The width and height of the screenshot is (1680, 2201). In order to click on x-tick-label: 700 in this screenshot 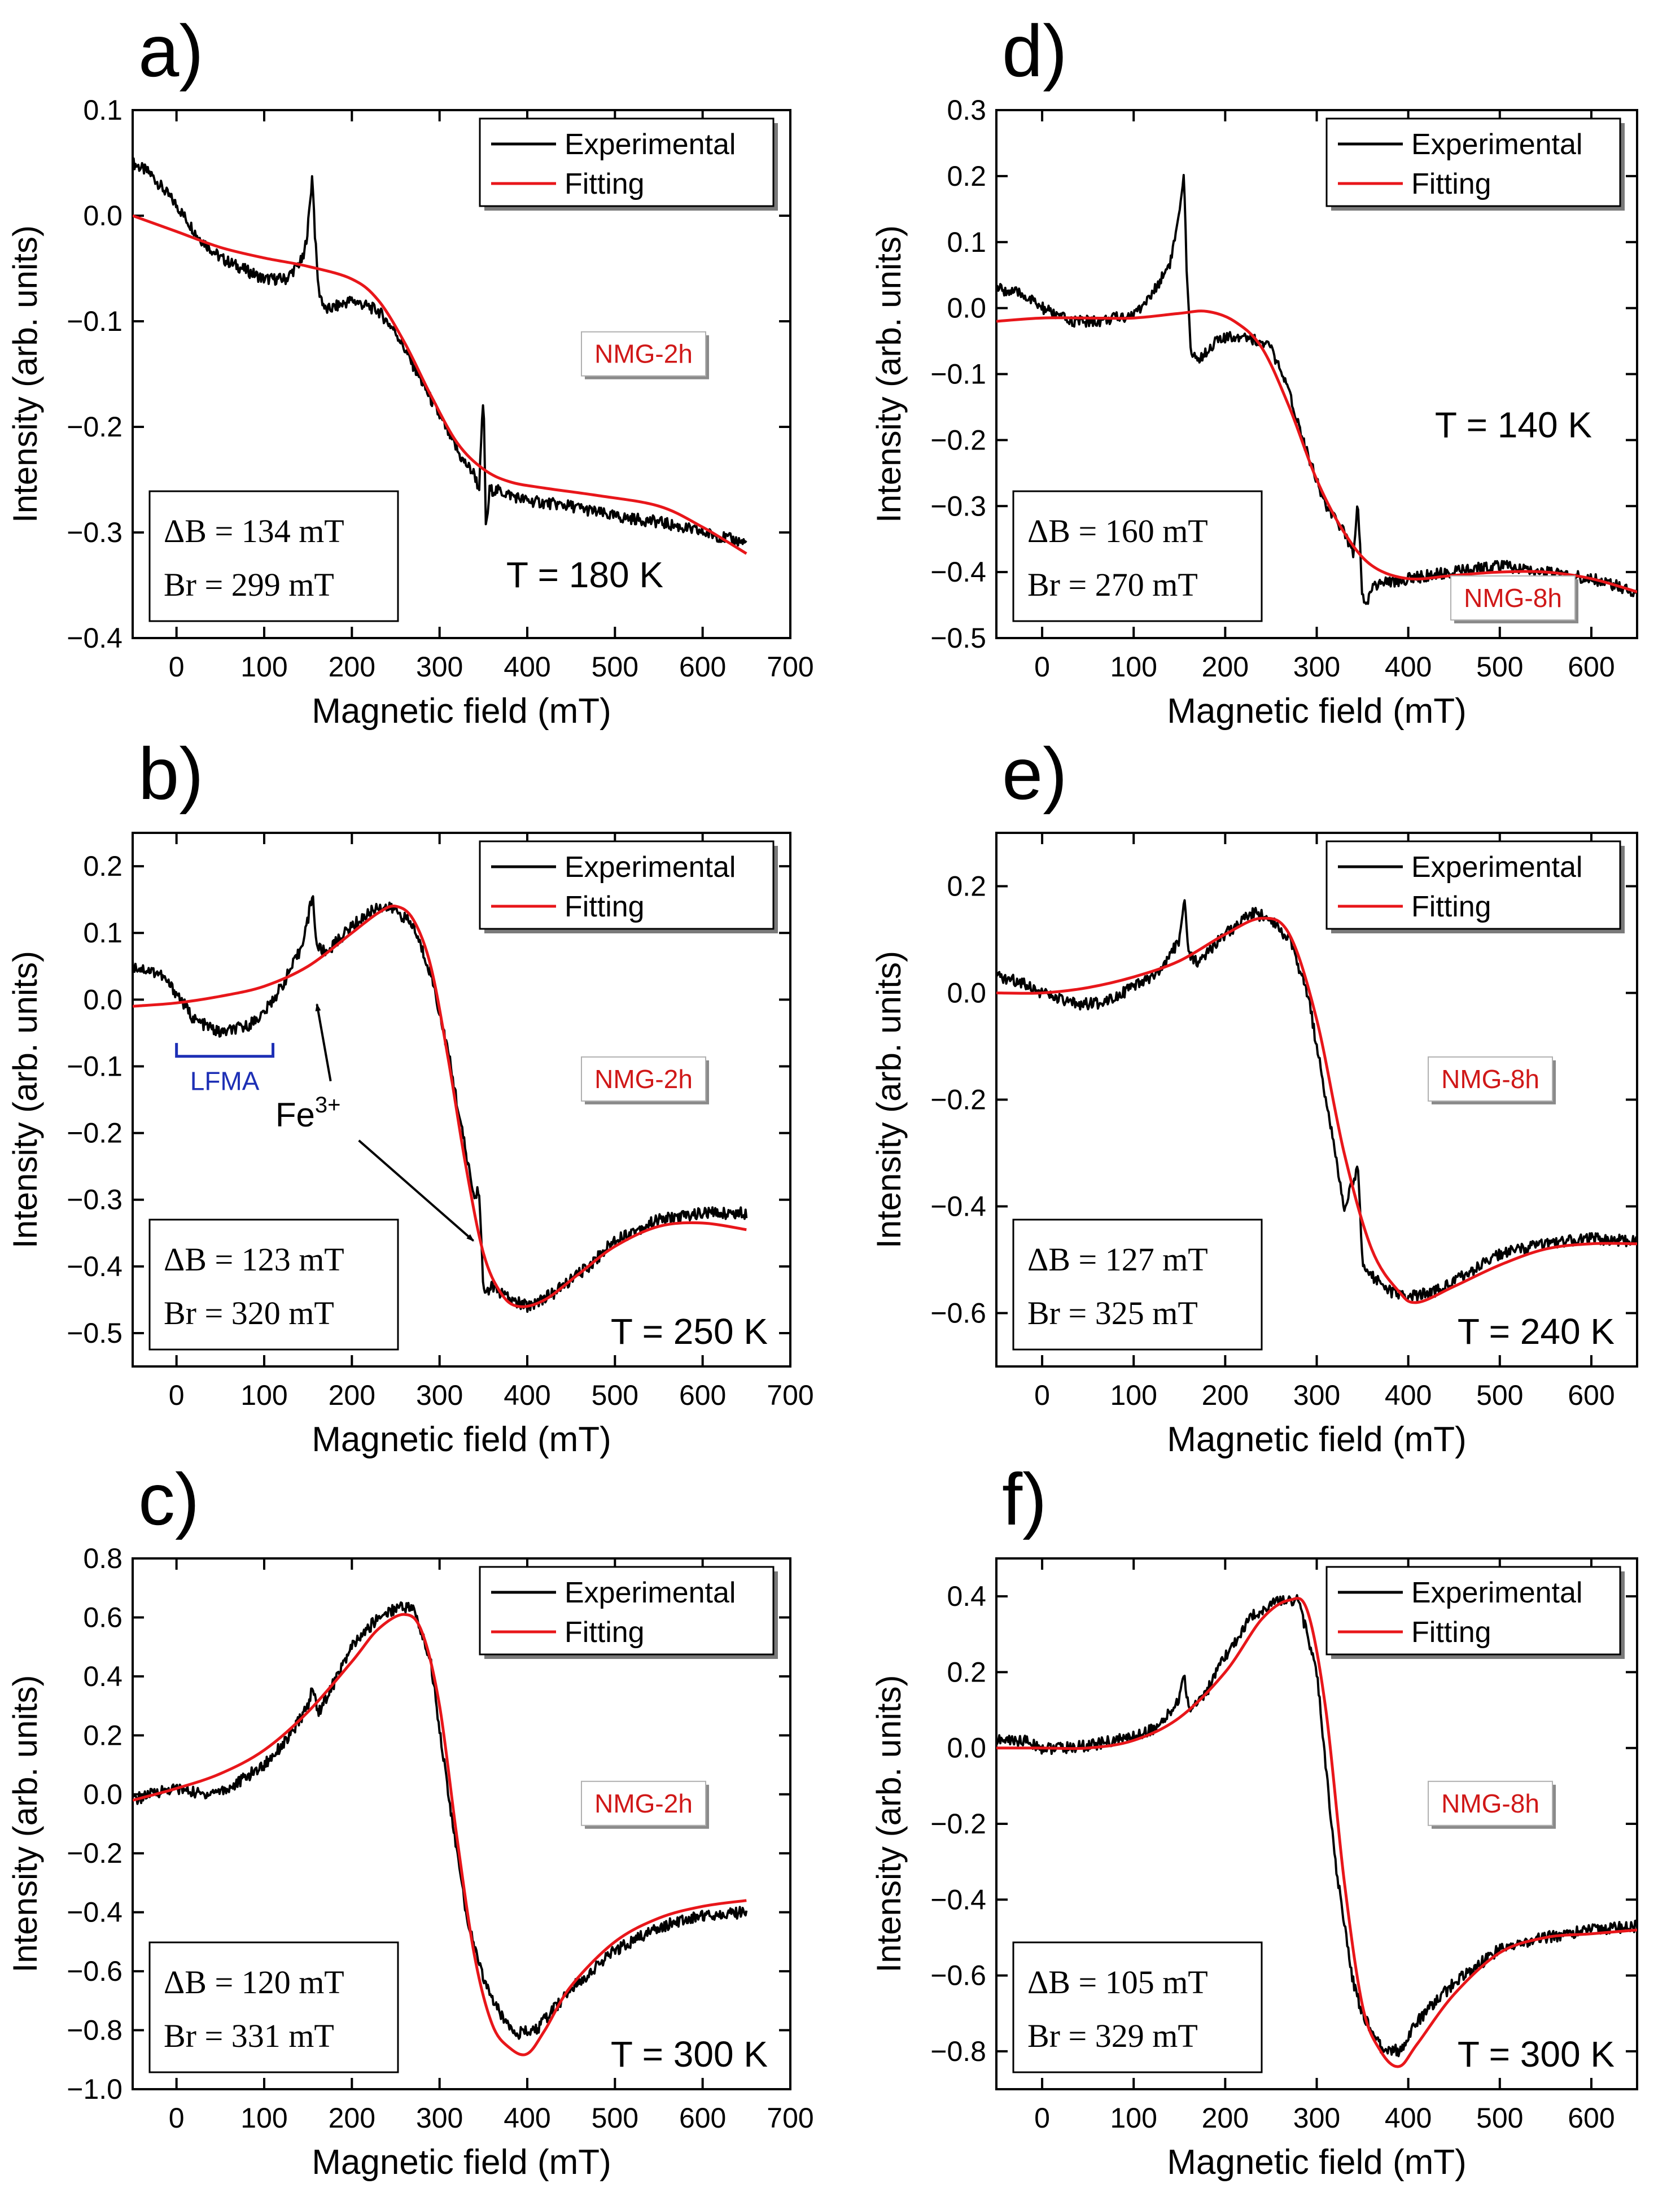, I will do `click(790, 2118)`.